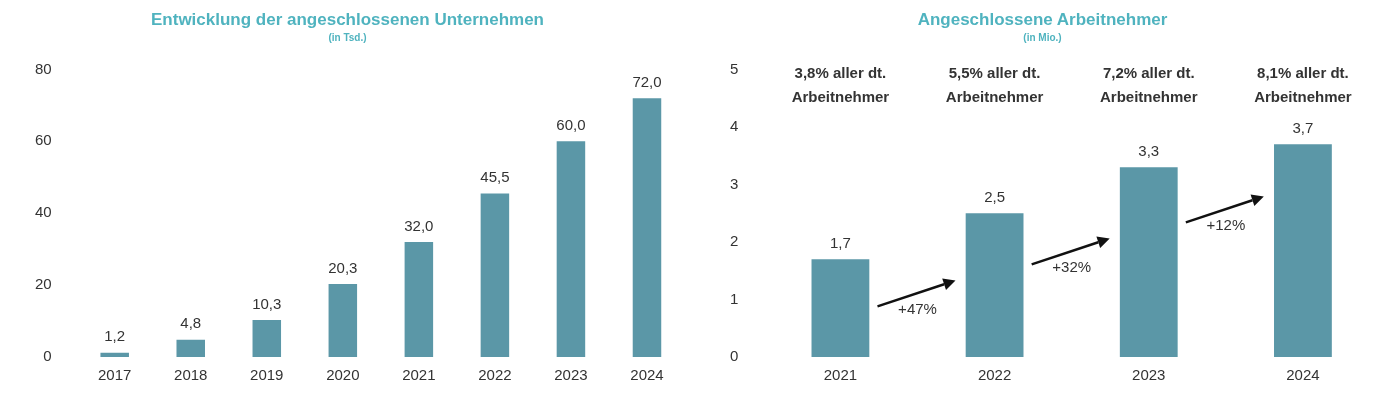  Describe the element at coordinates (1303, 84) in the screenshot. I see `annotation: 8,1% aller dt. Arbeitnehmer` at that location.